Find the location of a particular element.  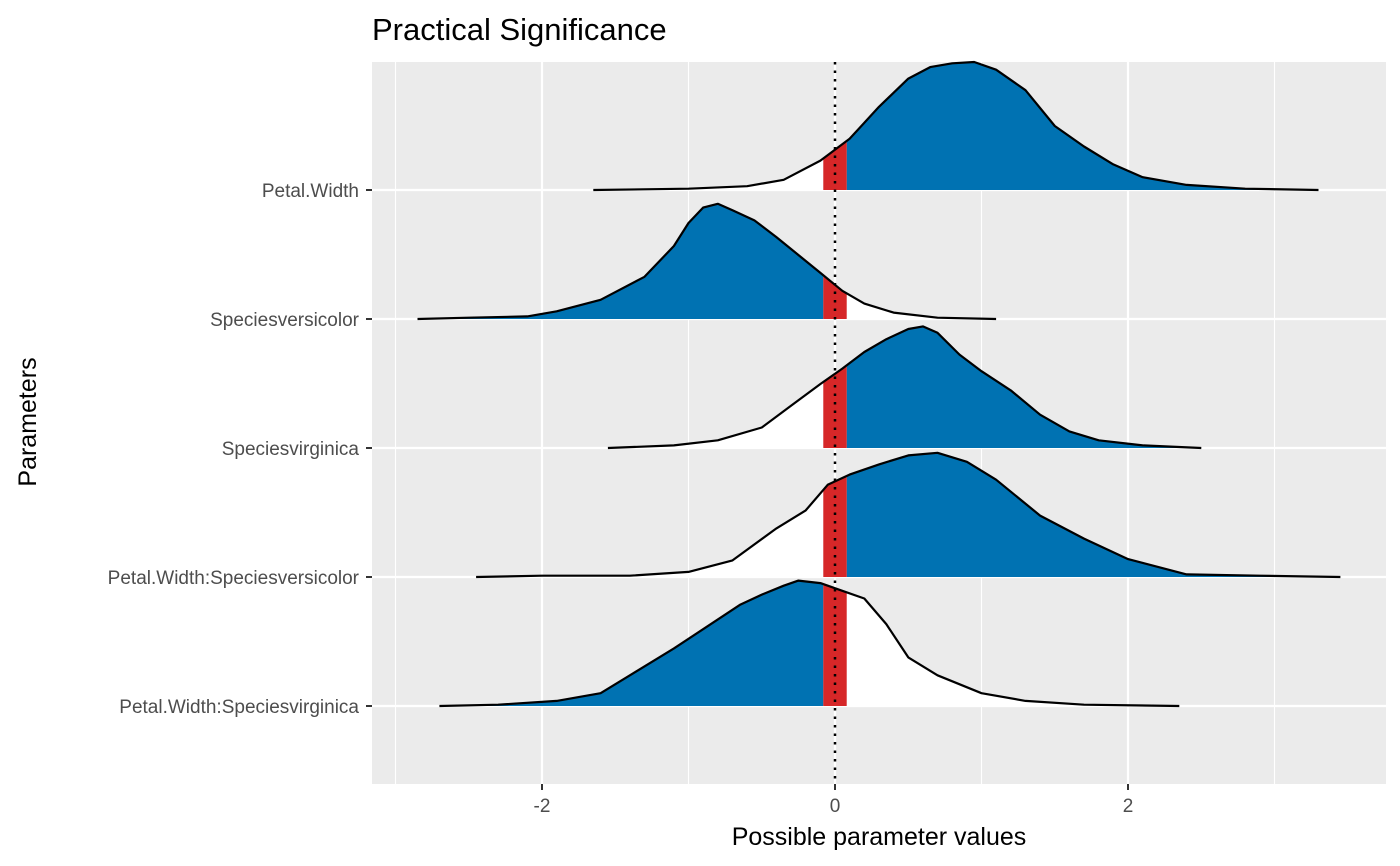

chart-title: Practical Significance is located at coordinates (519, 29).